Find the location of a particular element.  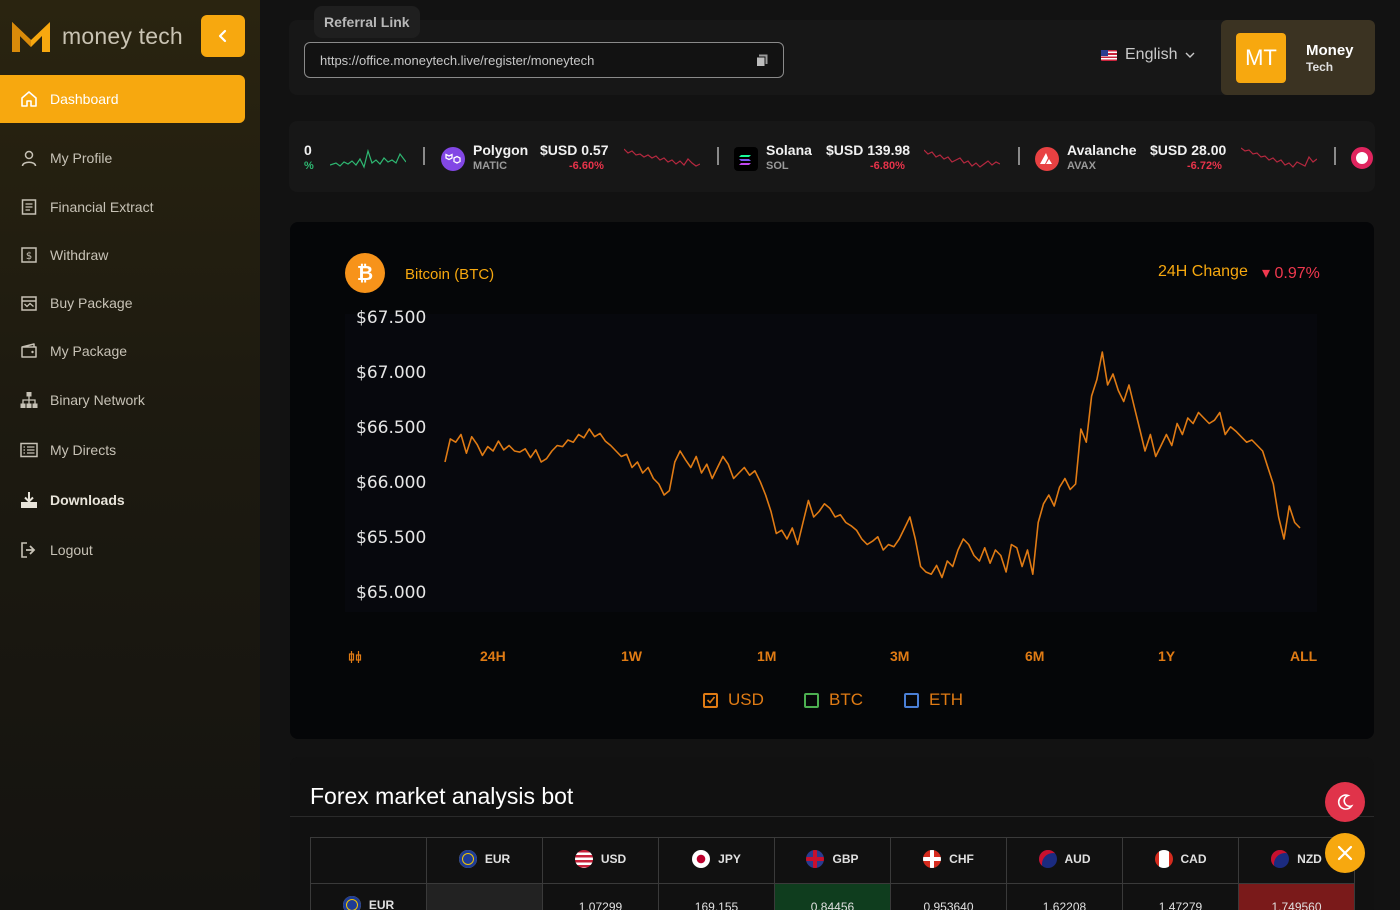

sidebar-item-binary-network: Binary Network is located at coordinates (122, 400).